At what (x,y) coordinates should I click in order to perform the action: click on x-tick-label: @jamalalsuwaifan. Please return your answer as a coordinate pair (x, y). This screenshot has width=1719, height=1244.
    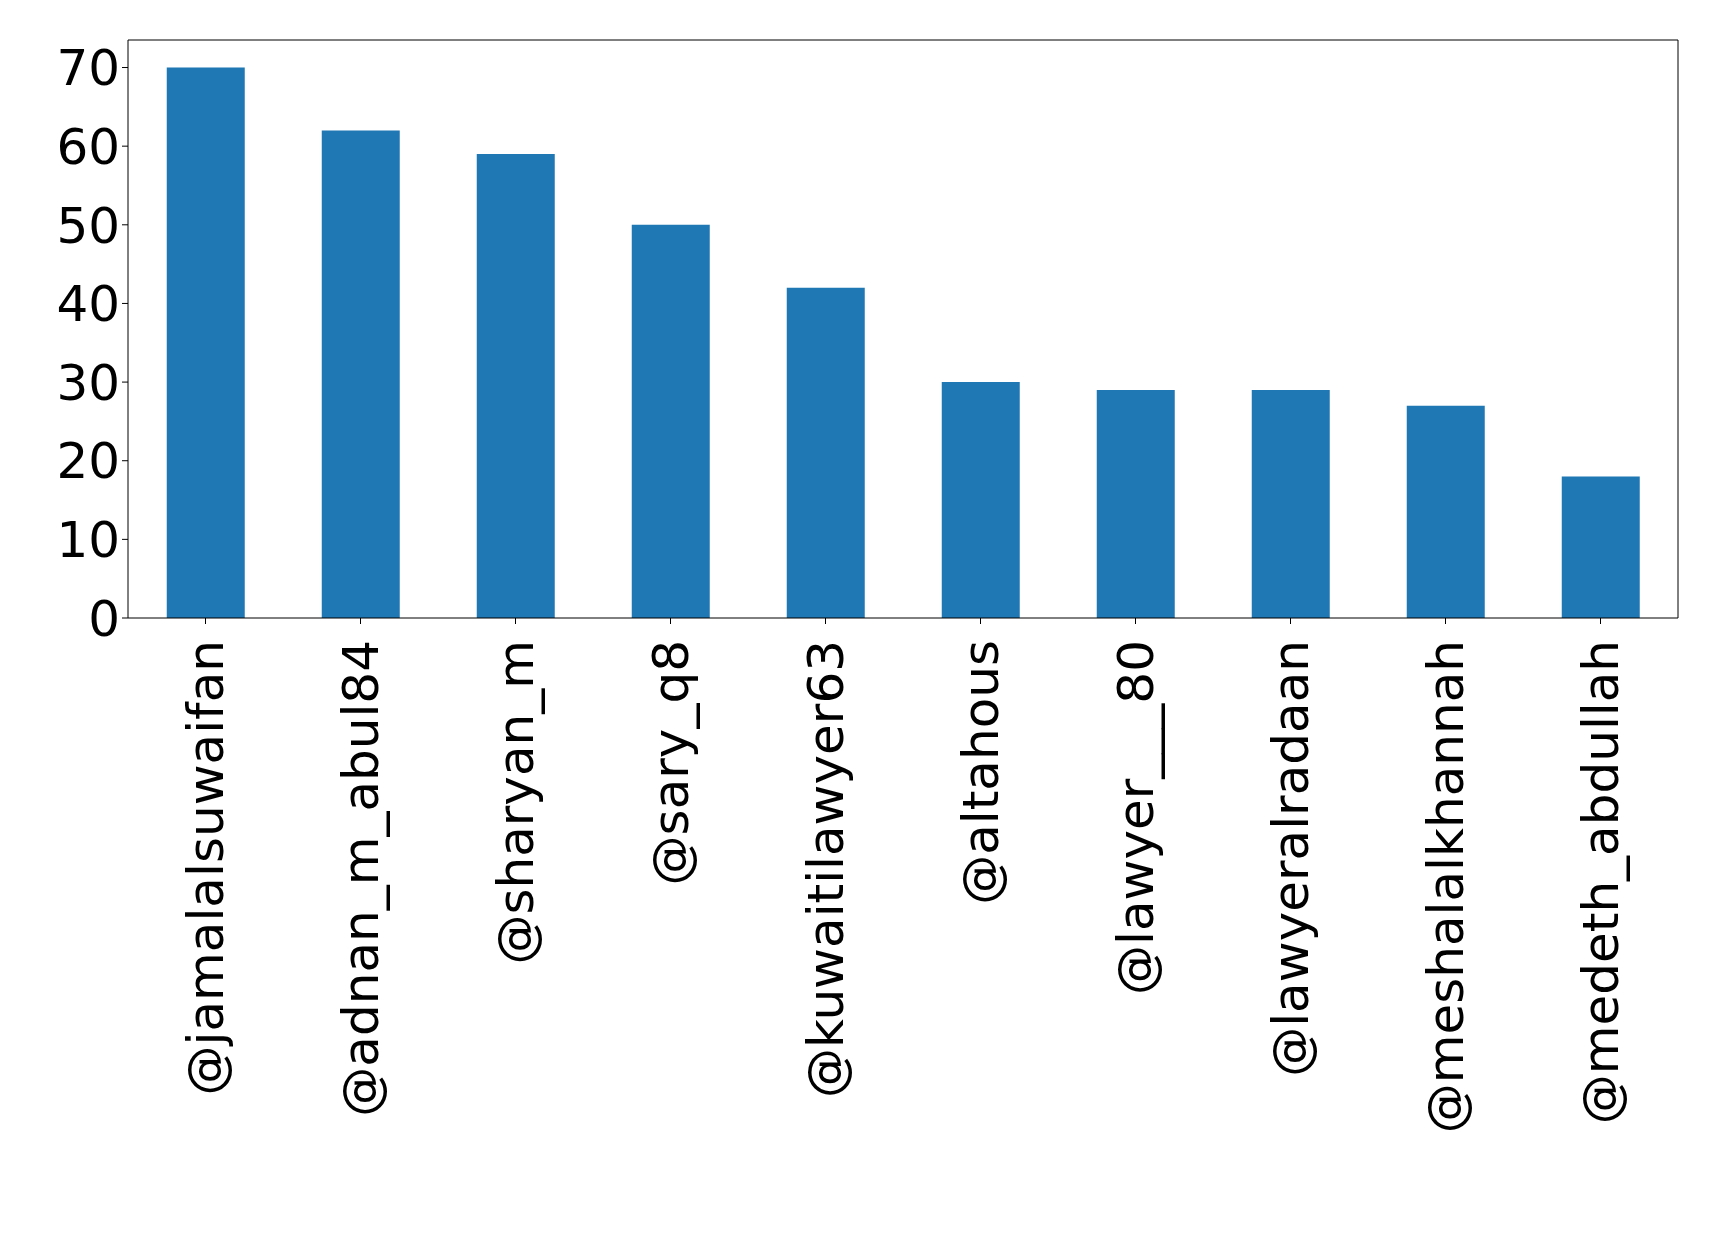
    Looking at the image, I should click on (205, 868).